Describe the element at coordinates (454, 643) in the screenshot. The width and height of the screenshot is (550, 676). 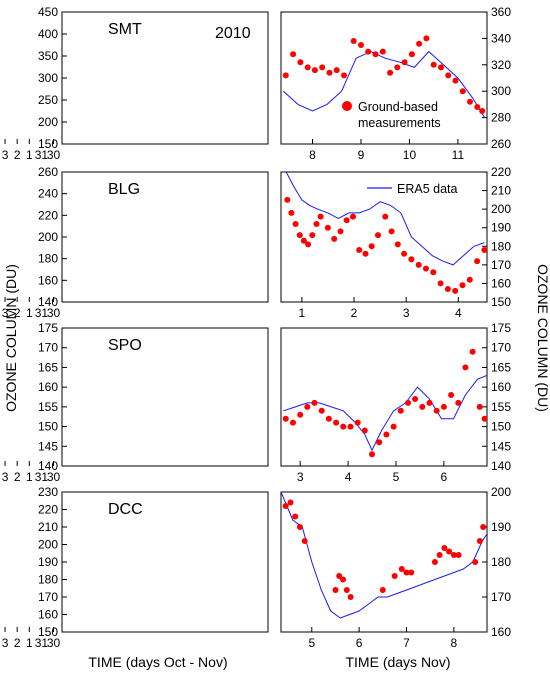
I see `x-tick-label: 8` at that location.